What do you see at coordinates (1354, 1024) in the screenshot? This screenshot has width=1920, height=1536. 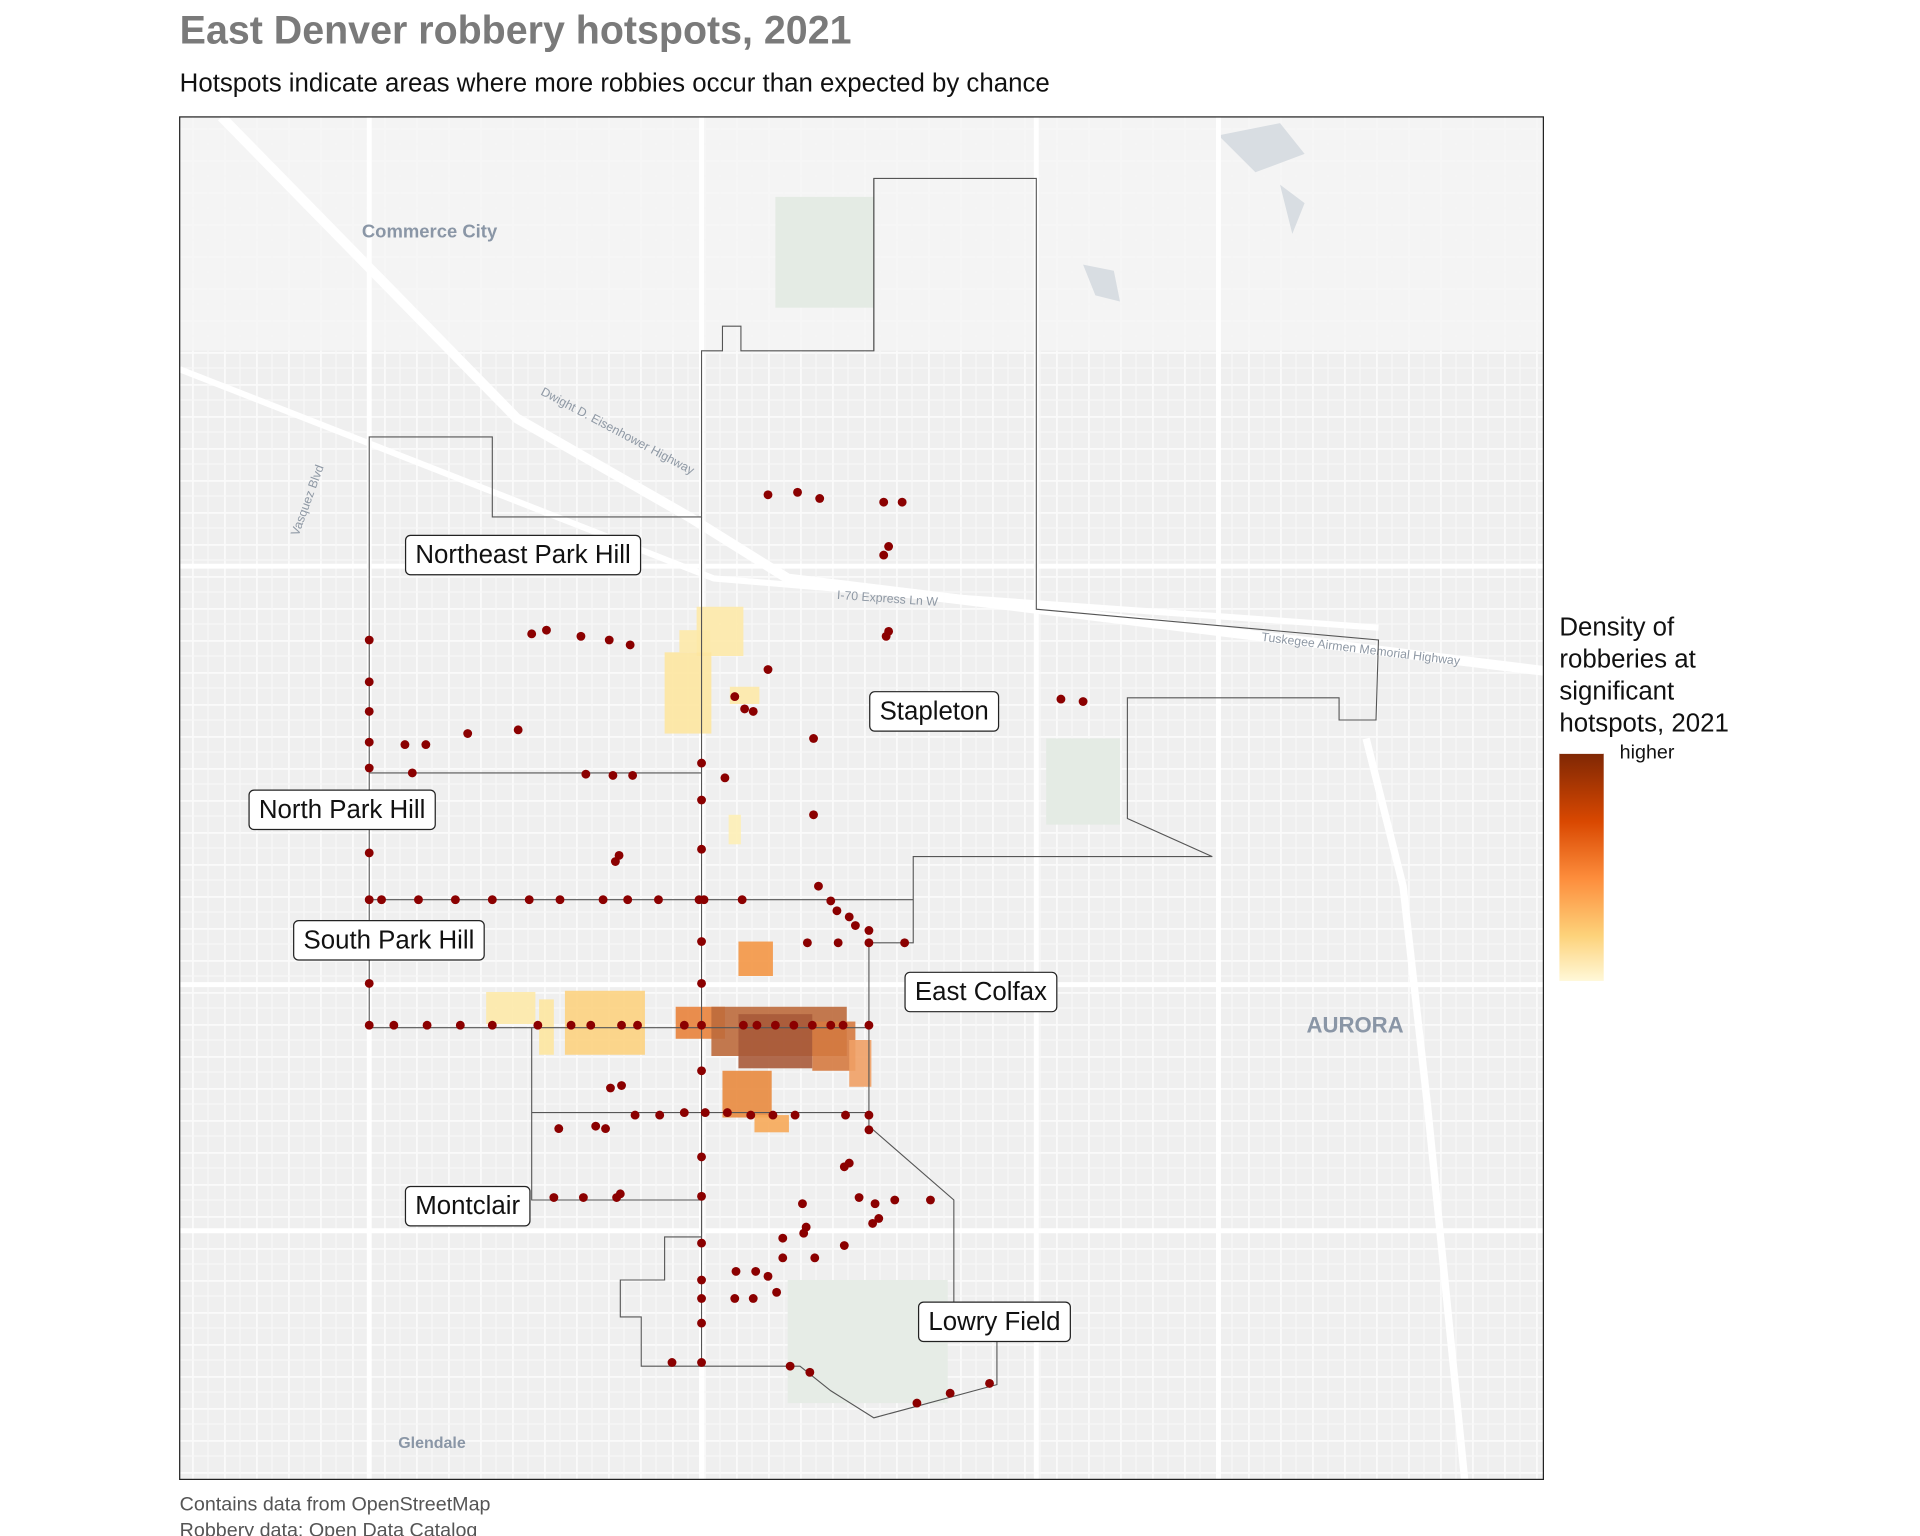 I see `place-label: AURORA` at bounding box center [1354, 1024].